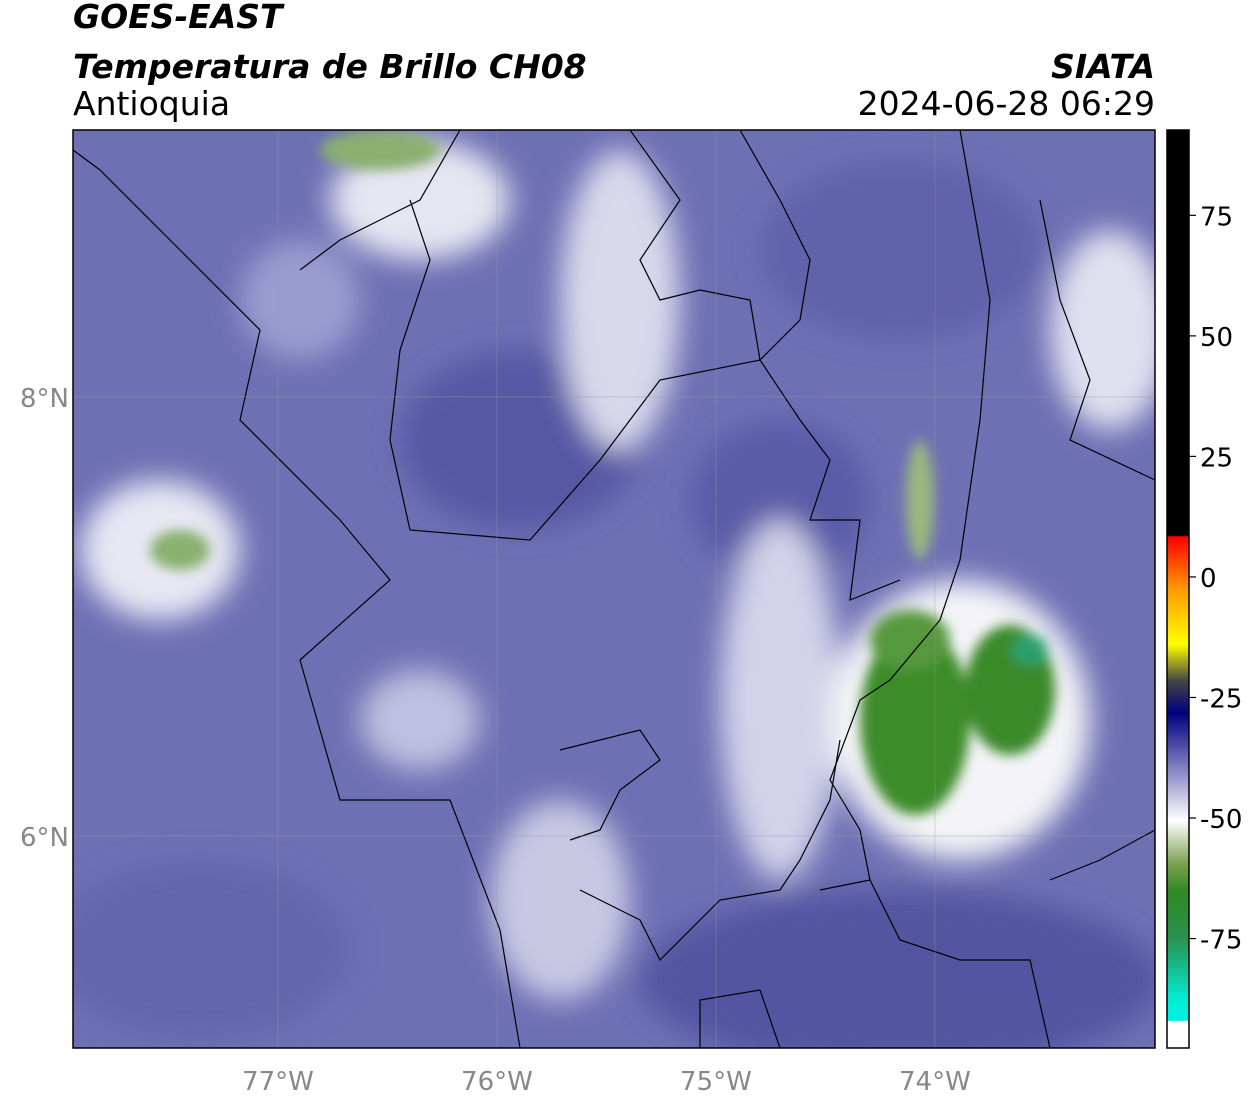  I want to click on subtitle: Temperatura de Brillo CH08, so click(330, 66).